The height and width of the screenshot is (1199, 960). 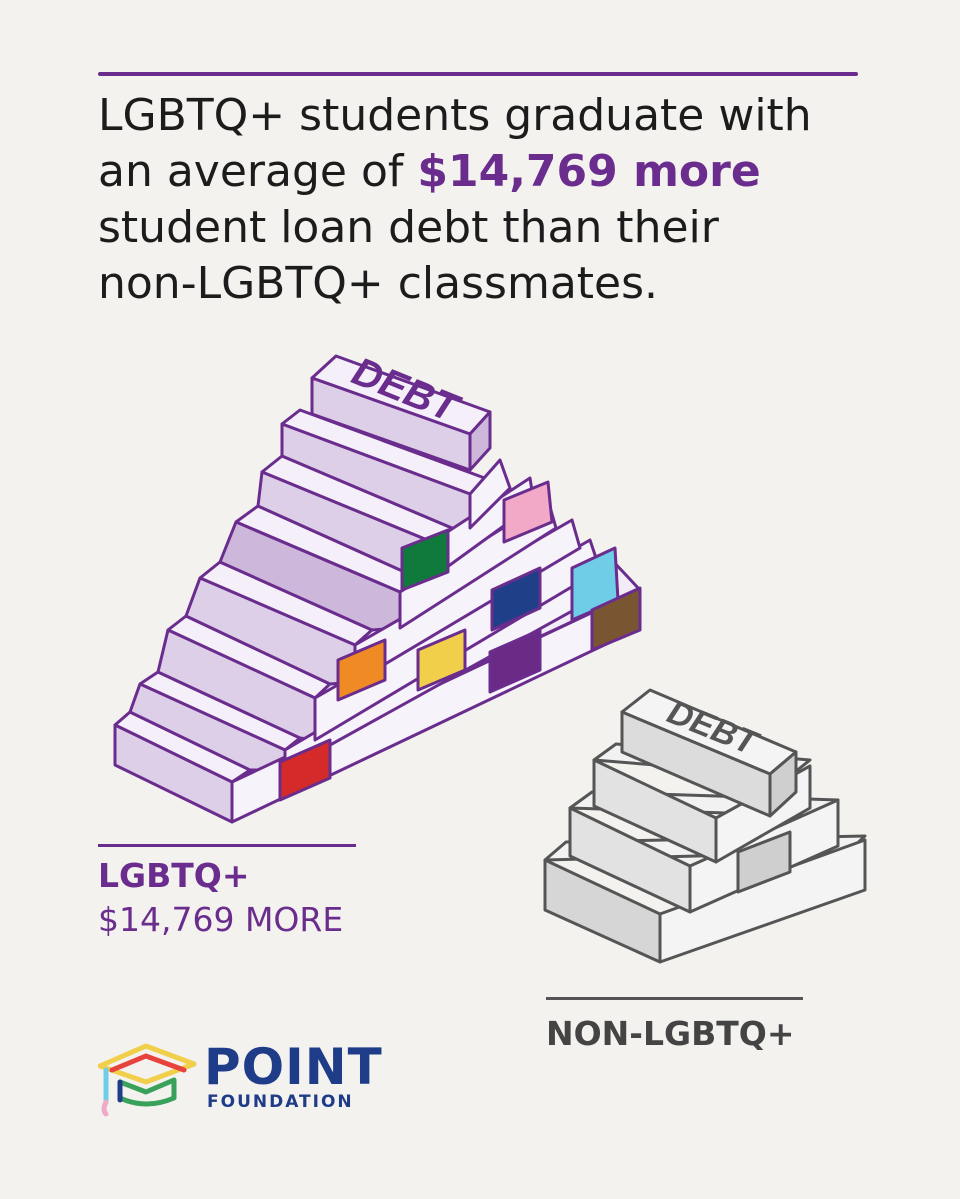 I want to click on graduation-cap-icon, so click(x=147, y=1080).